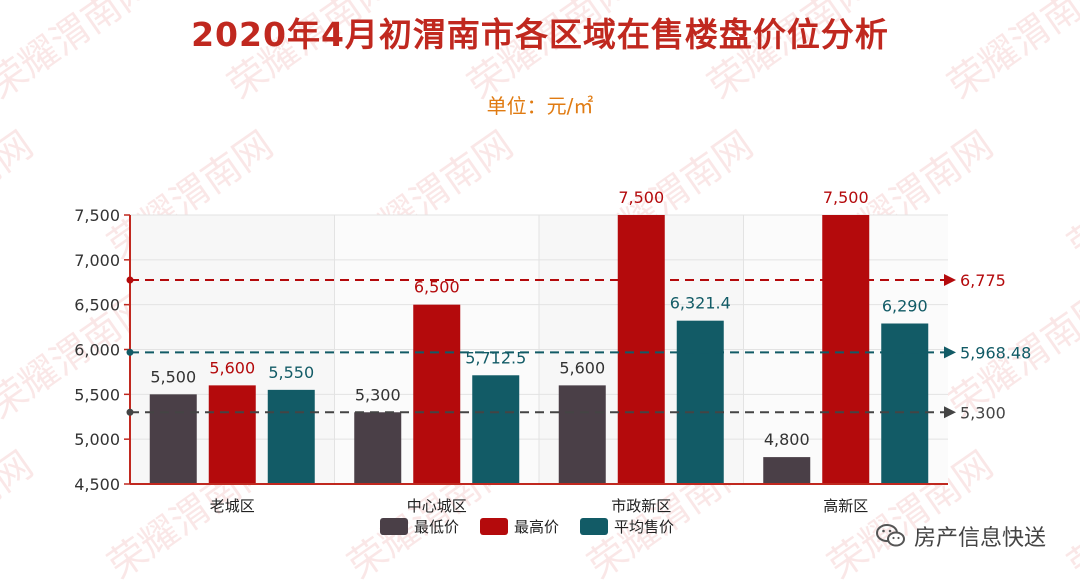  I want to click on reference-line-label: 5,300, so click(983, 412).